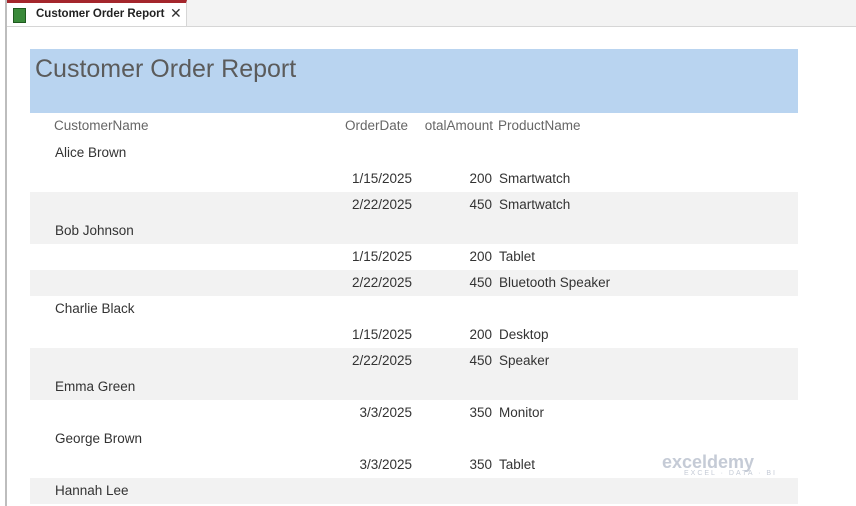 Image resolution: width=856 pixels, height=506 pixels. I want to click on close-icon: ✕, so click(176, 13).